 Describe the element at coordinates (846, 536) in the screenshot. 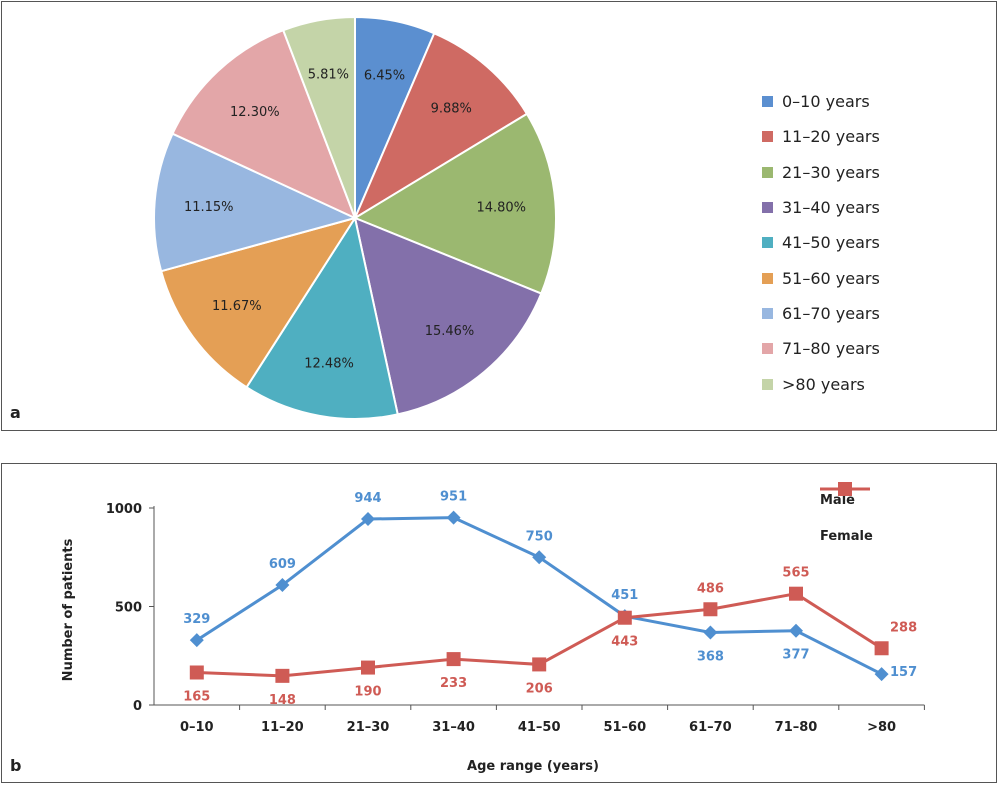

I see `legend-label: Female` at that location.